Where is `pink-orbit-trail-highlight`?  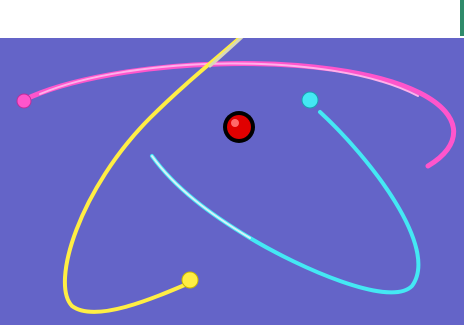
pink-orbit-trail-highlight is located at coordinates (229, 79).